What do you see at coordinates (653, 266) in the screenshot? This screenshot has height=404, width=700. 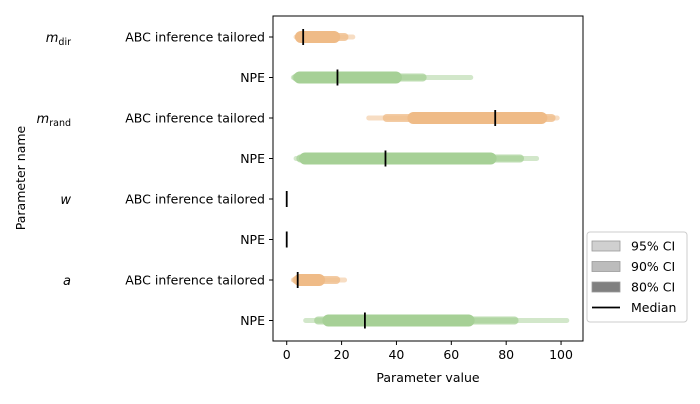 I see `legend-label: 90% CI` at bounding box center [653, 266].